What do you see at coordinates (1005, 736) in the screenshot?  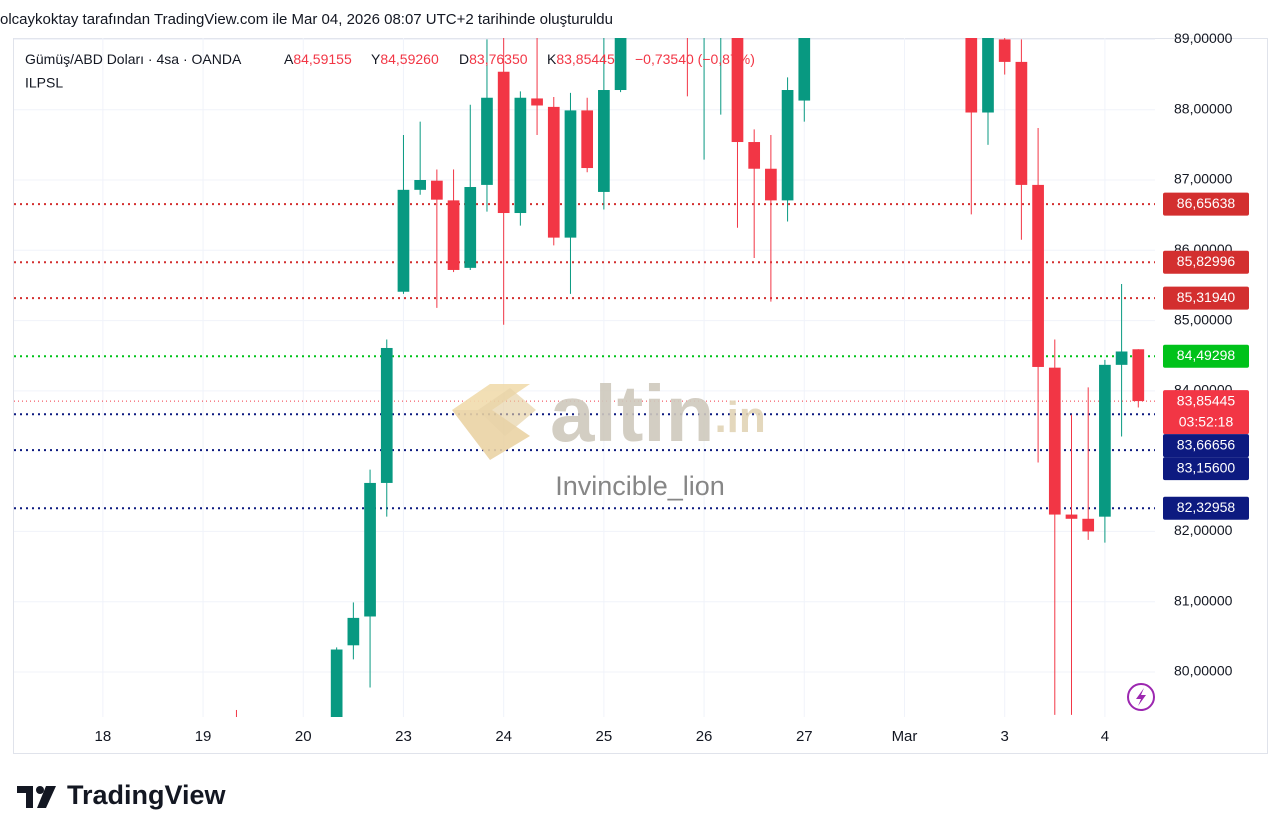 I see `x-tick-label: 3` at bounding box center [1005, 736].